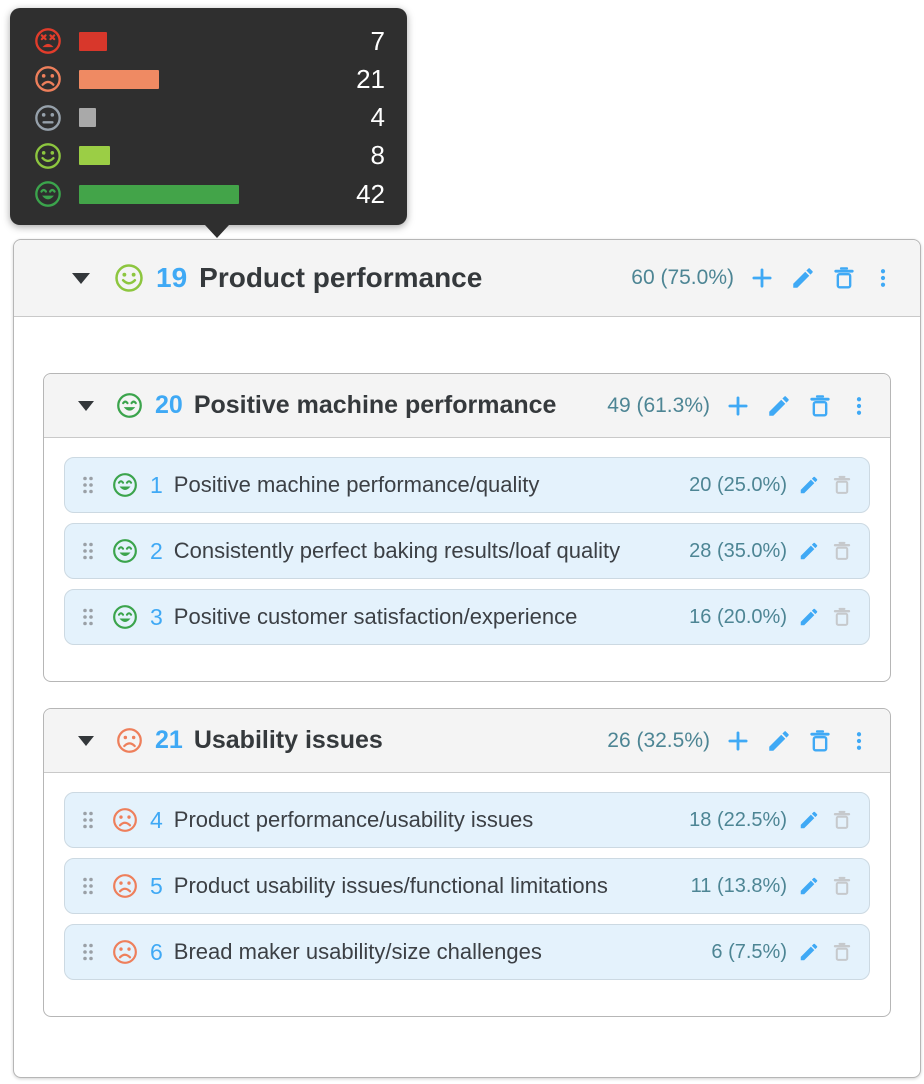  I want to click on theme-title: Product performance, so click(341, 277).